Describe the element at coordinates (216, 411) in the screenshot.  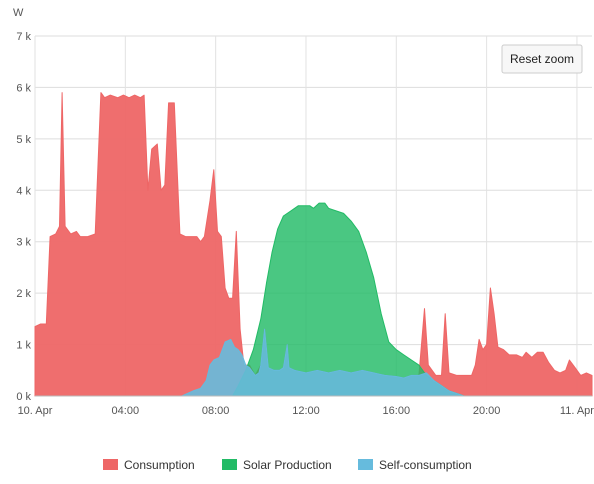
I see `x-tick-label: 08:00` at that location.